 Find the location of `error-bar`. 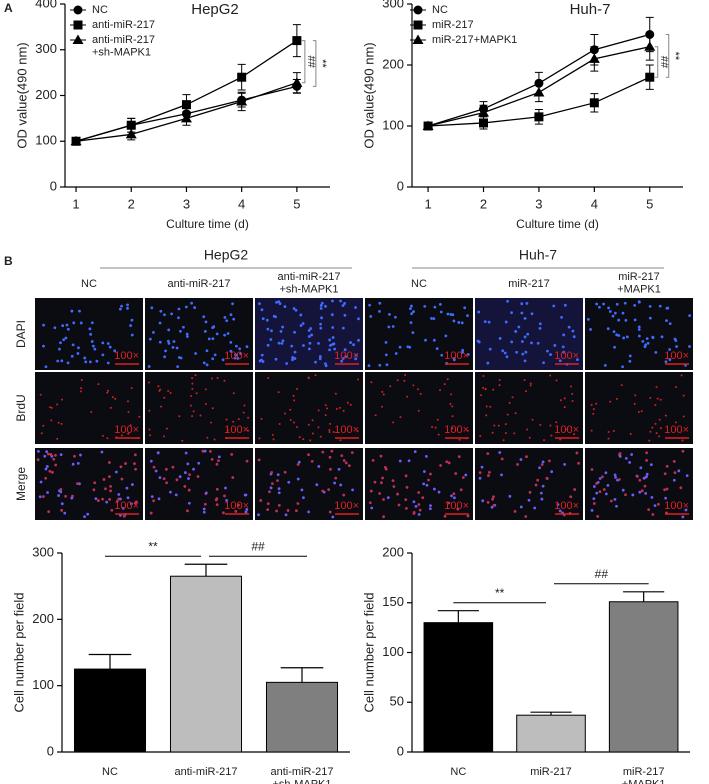

error-bar is located at coordinates (206, 570).